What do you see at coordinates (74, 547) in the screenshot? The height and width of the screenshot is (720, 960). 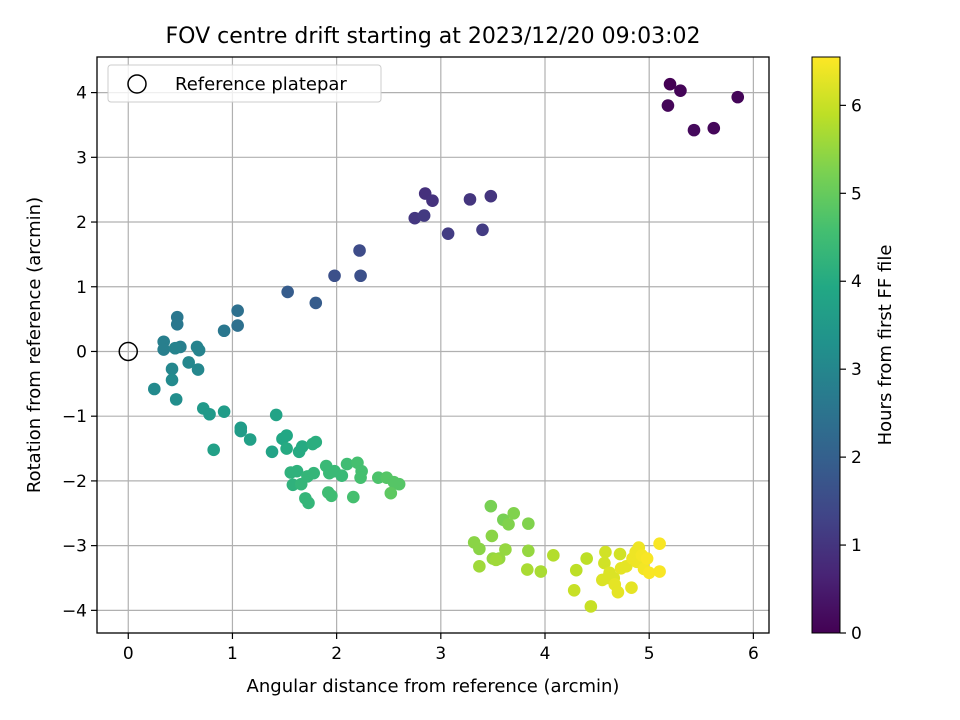 I see `y-tick-label: −3` at bounding box center [74, 547].